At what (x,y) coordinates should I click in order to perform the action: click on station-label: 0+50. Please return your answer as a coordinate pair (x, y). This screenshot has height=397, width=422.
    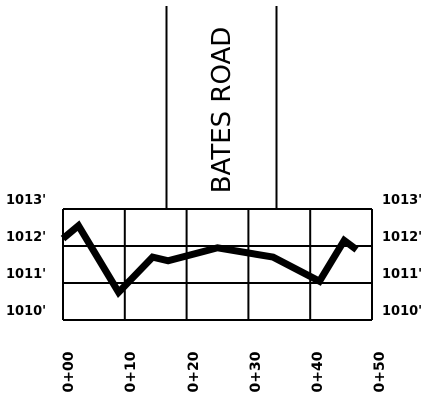
    Looking at the image, I should click on (380, 371).